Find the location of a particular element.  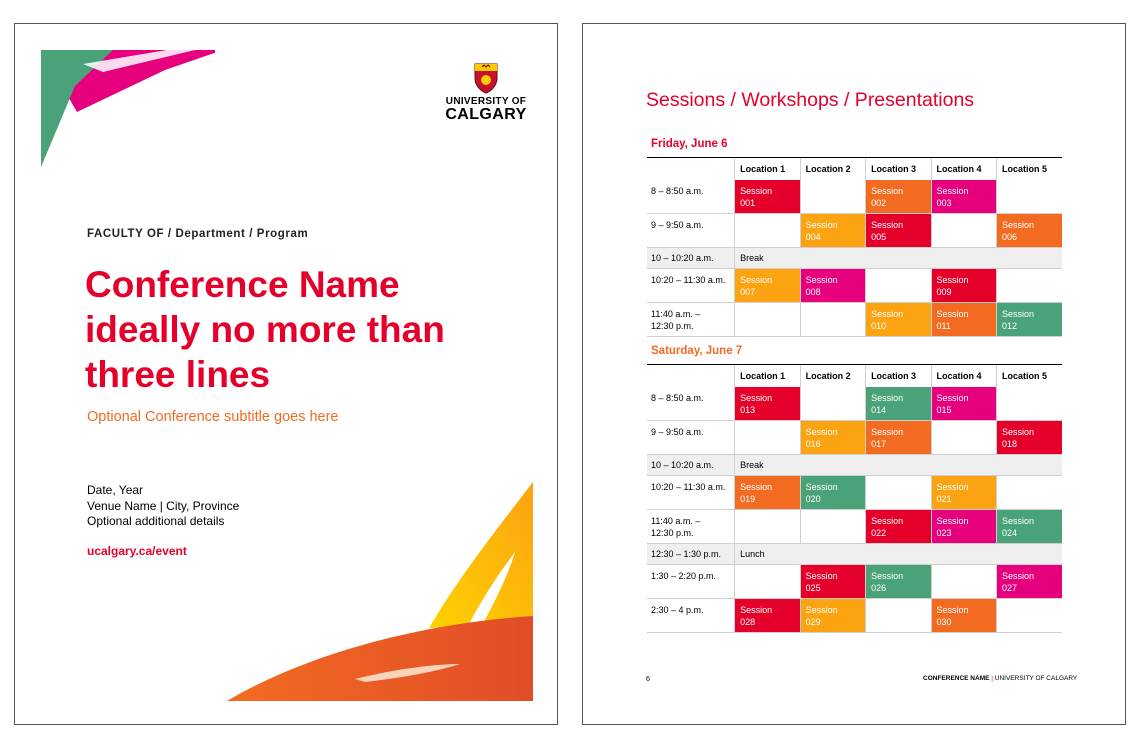

session-cell: Session 002 is located at coordinates (898, 196).